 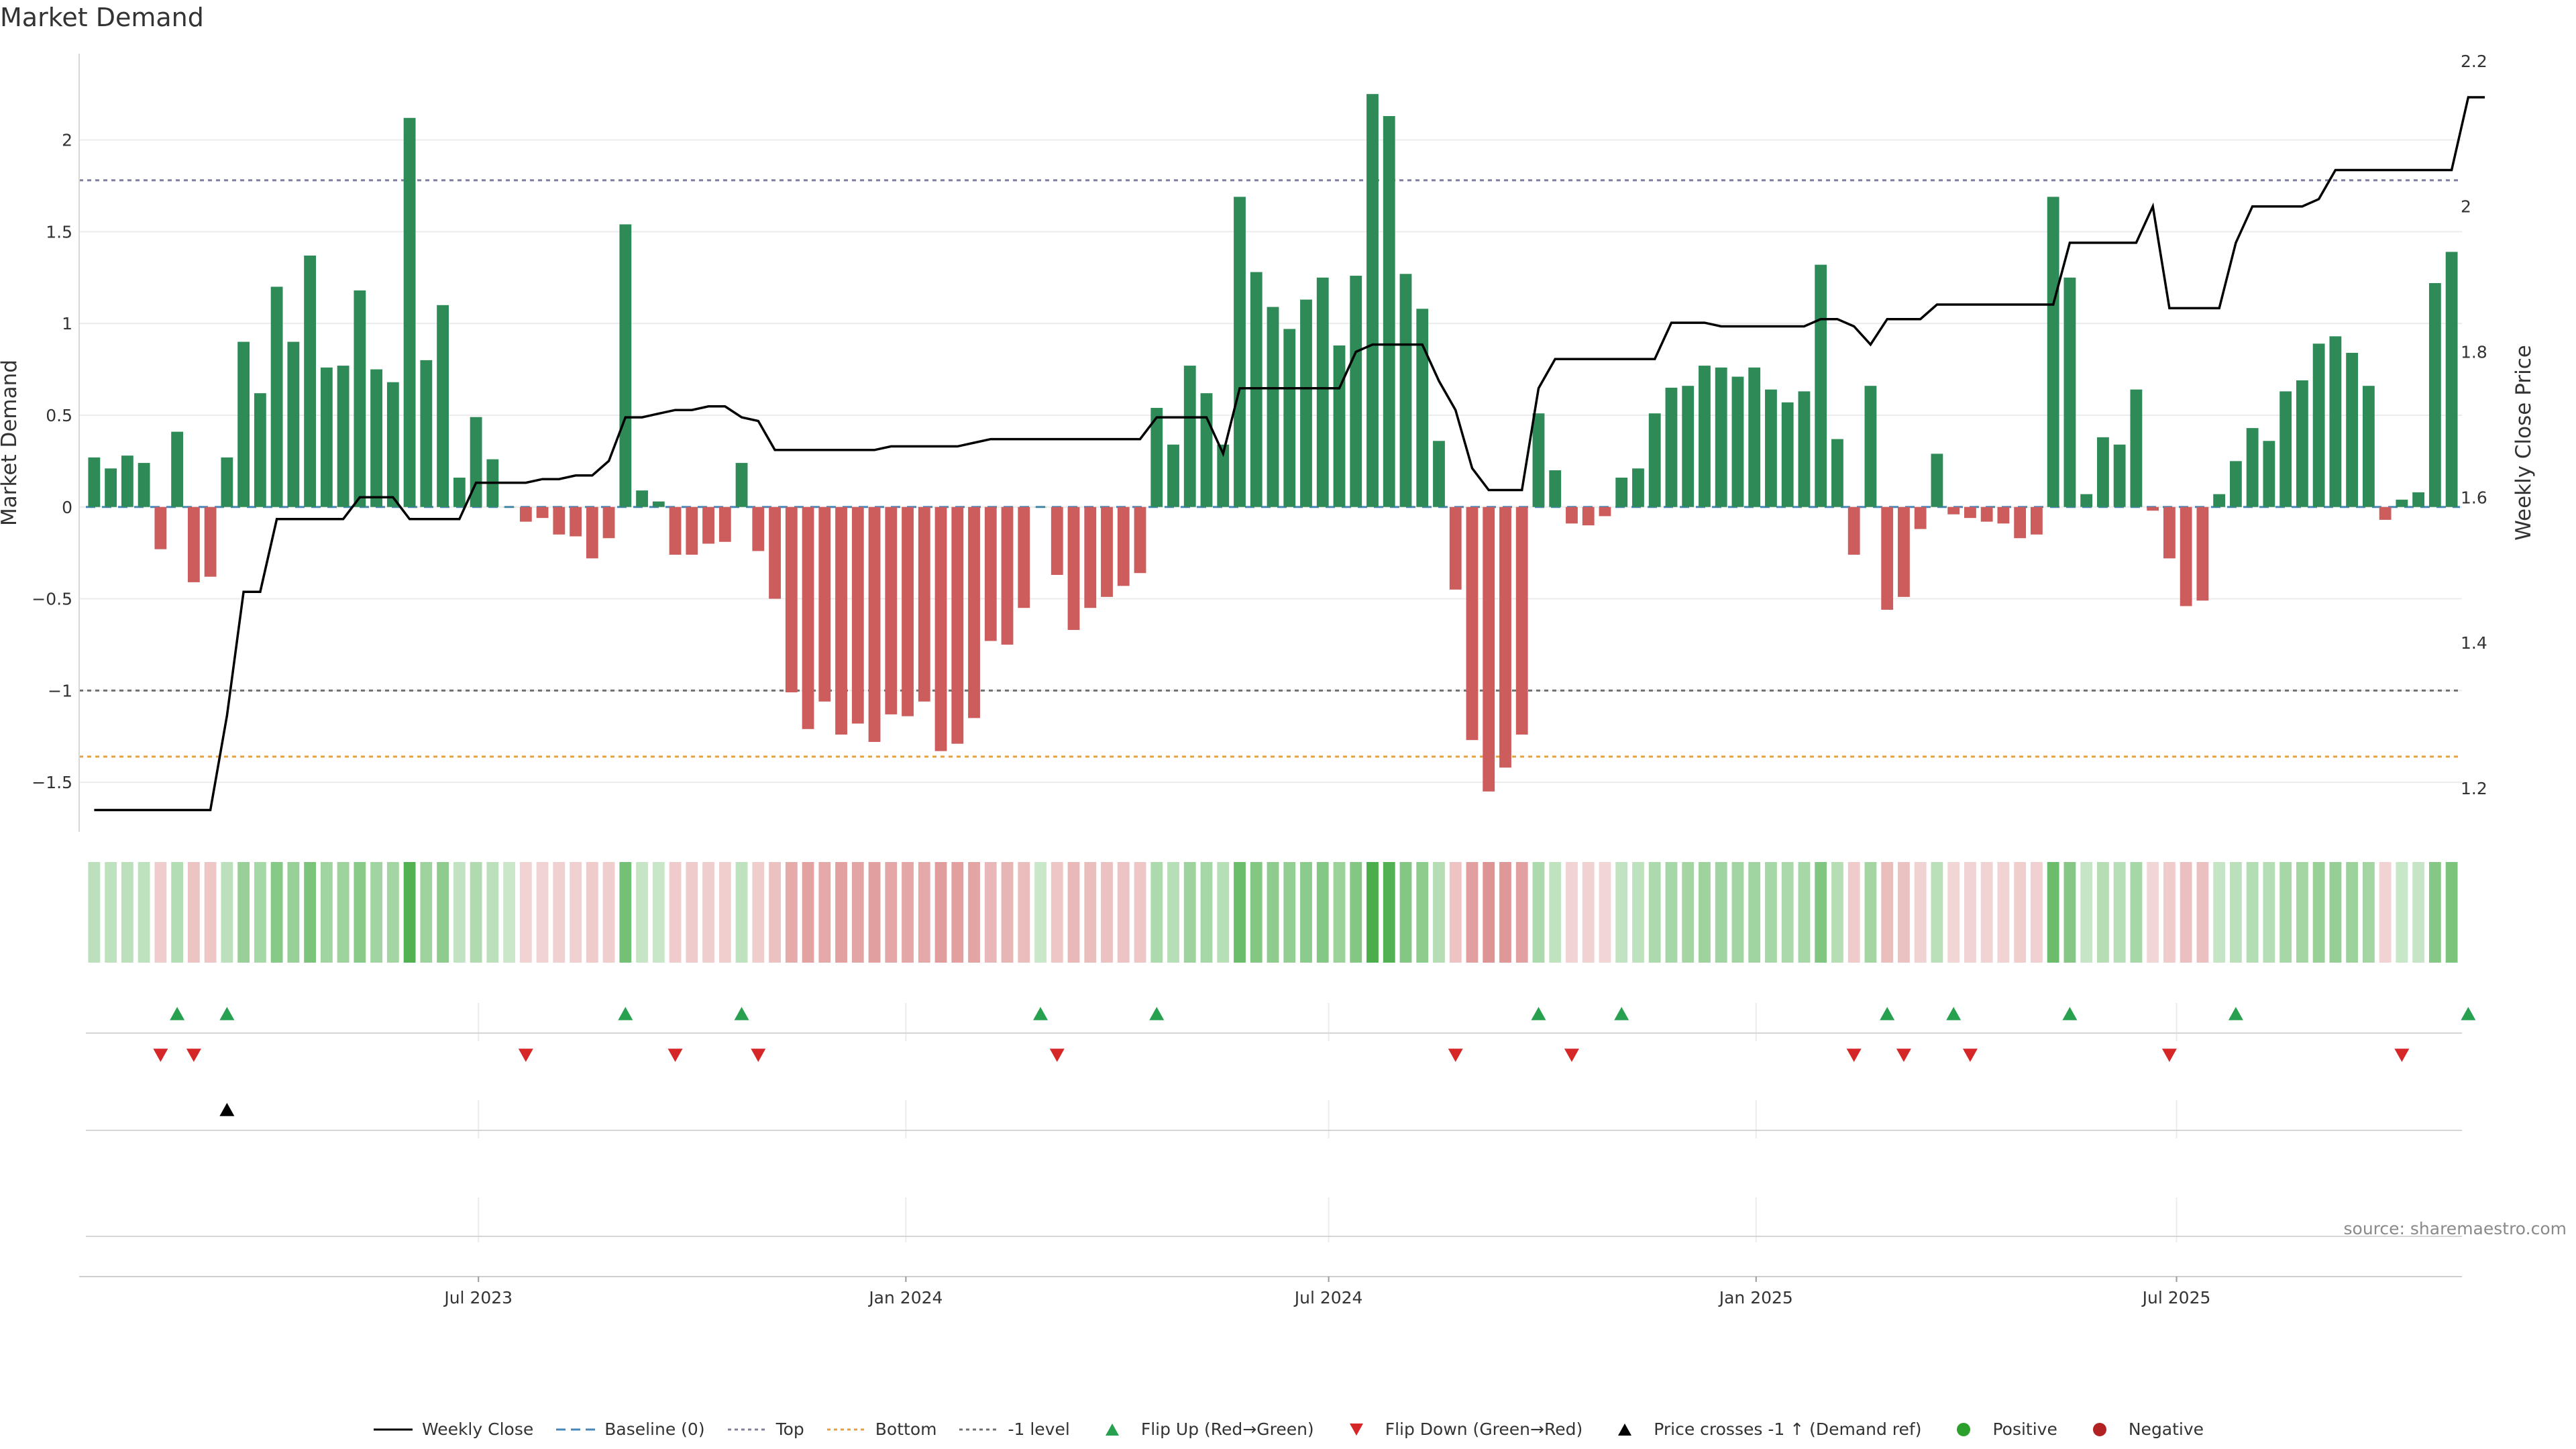 I want to click on y-tick-label: −1, so click(x=60, y=690).